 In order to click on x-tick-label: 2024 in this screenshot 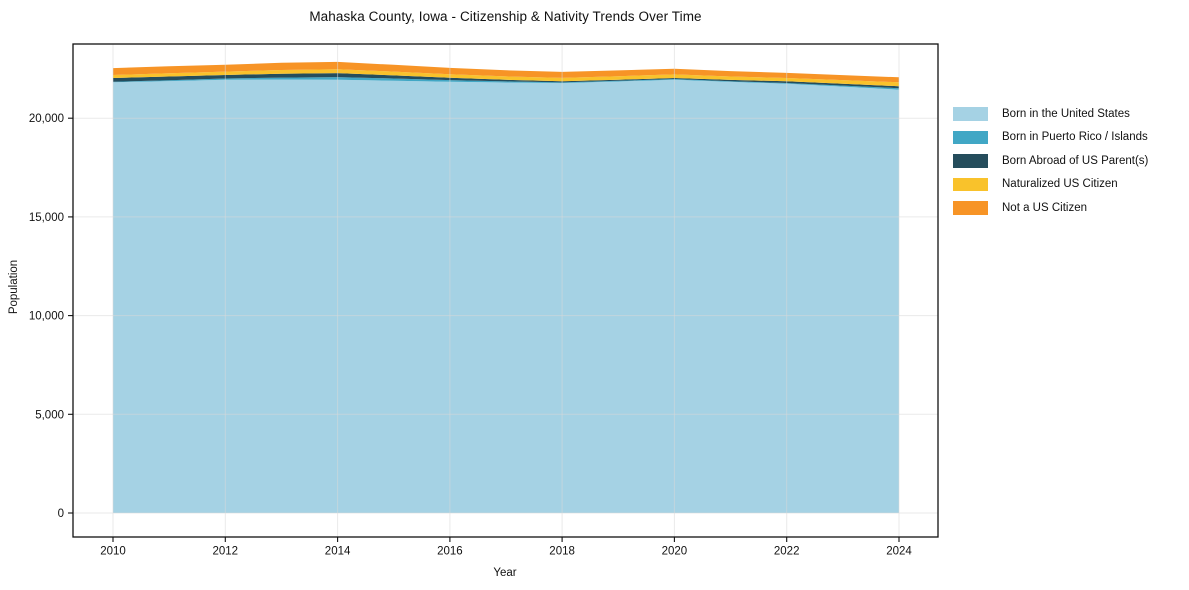, I will do `click(899, 552)`.